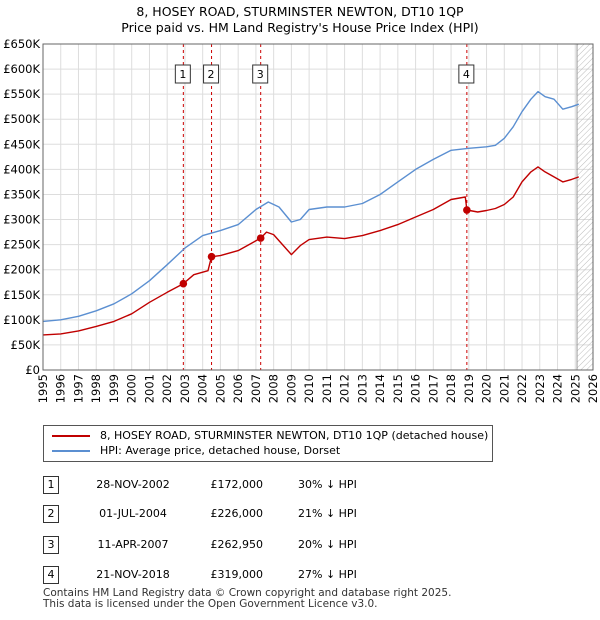  What do you see at coordinates (237, 513) in the screenshot?
I see `sale-price: £226,000` at bounding box center [237, 513].